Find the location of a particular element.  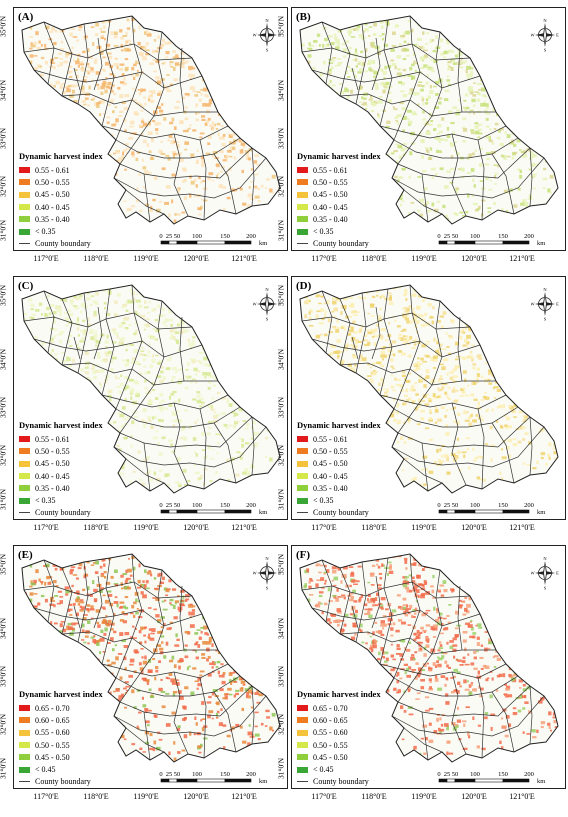

county-boundary is located at coordinates (425, 467).